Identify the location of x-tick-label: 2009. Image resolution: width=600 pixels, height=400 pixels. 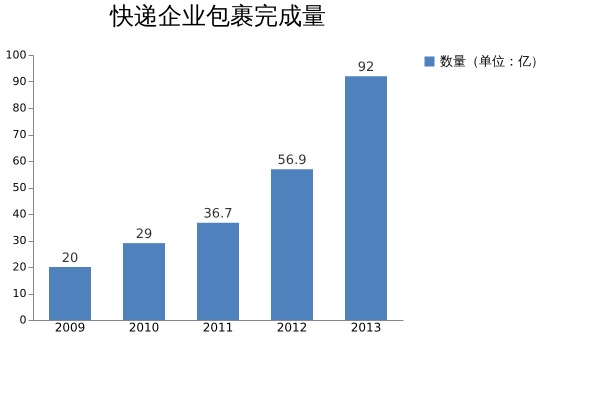
(70, 327).